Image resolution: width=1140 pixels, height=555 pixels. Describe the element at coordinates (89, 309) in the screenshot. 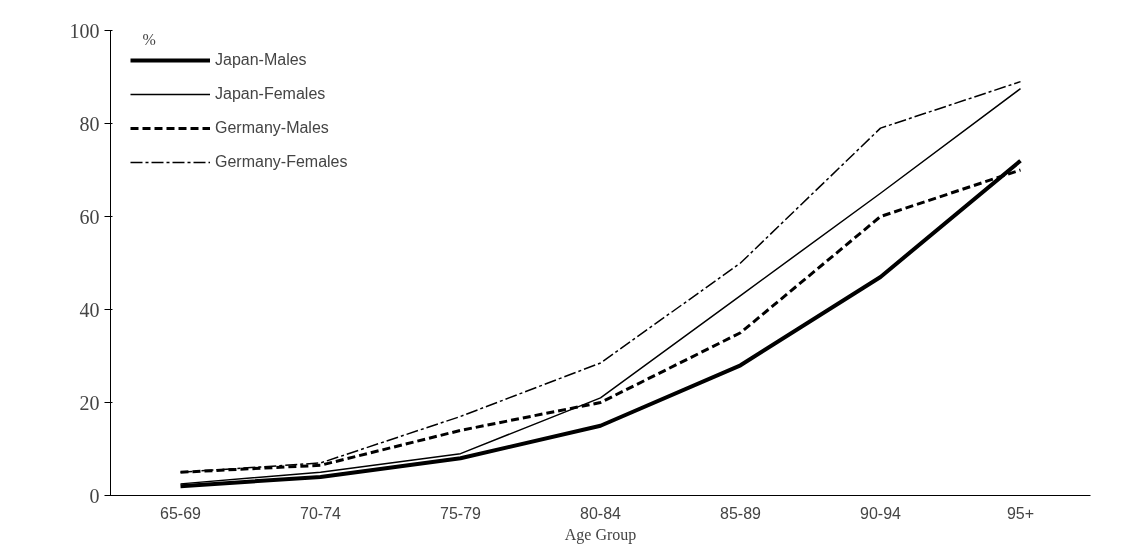

I see `y-tick-label: 40` at that location.